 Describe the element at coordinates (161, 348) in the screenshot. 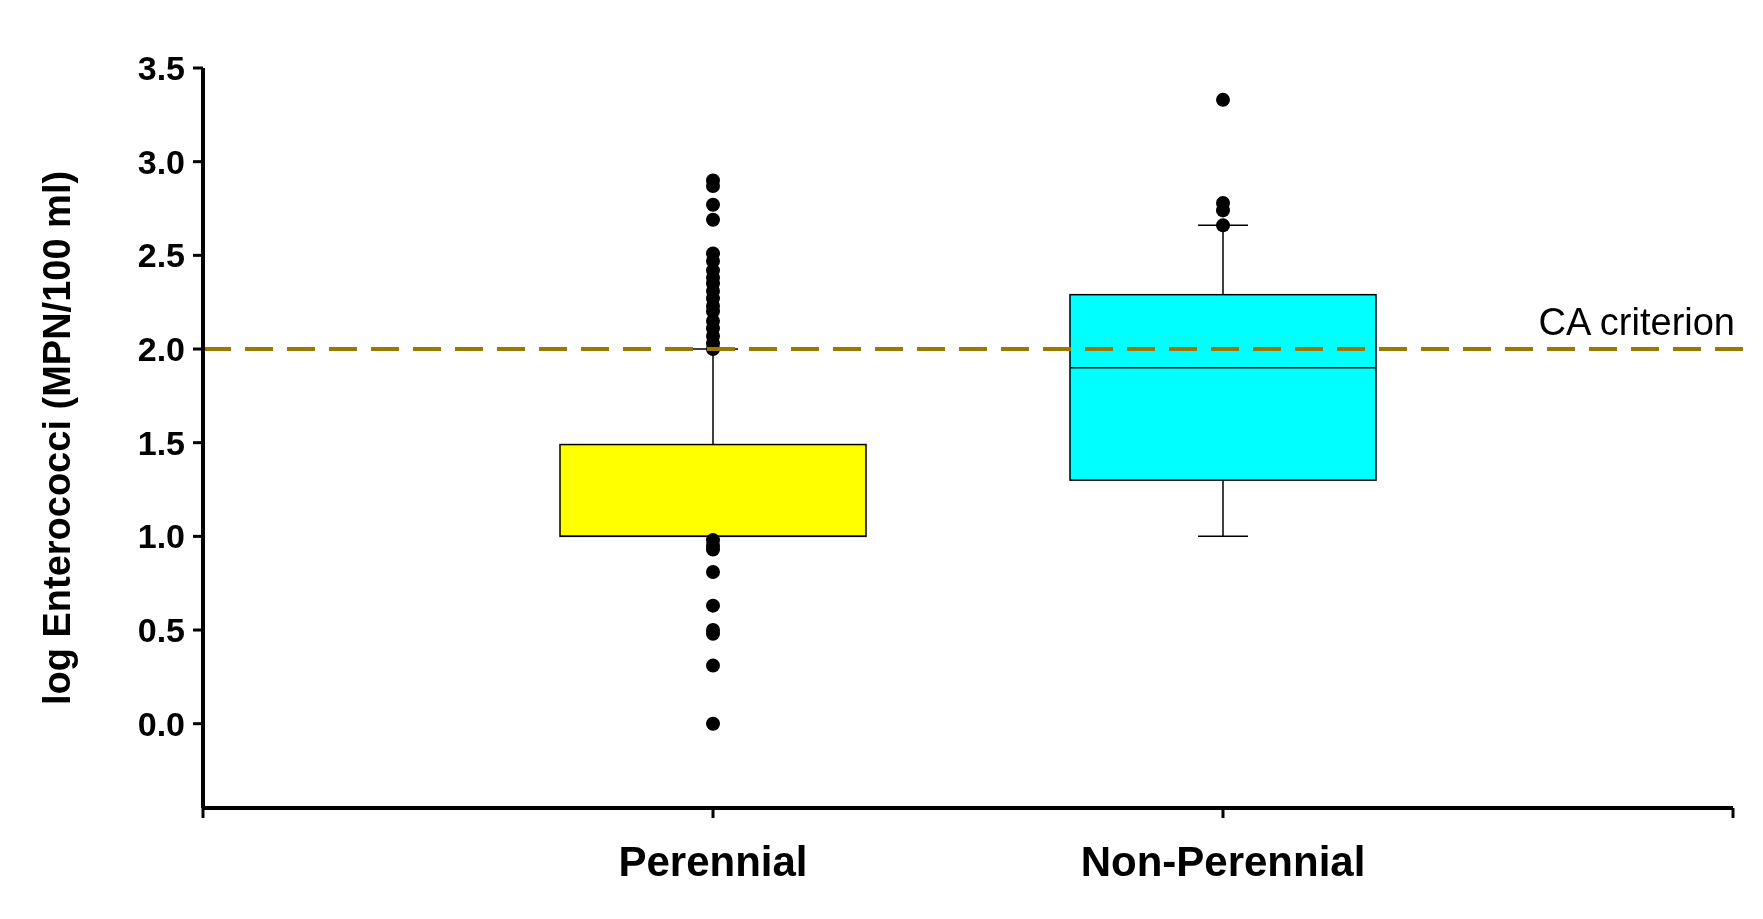

I see `y-tick-label: 2.0` at that location.